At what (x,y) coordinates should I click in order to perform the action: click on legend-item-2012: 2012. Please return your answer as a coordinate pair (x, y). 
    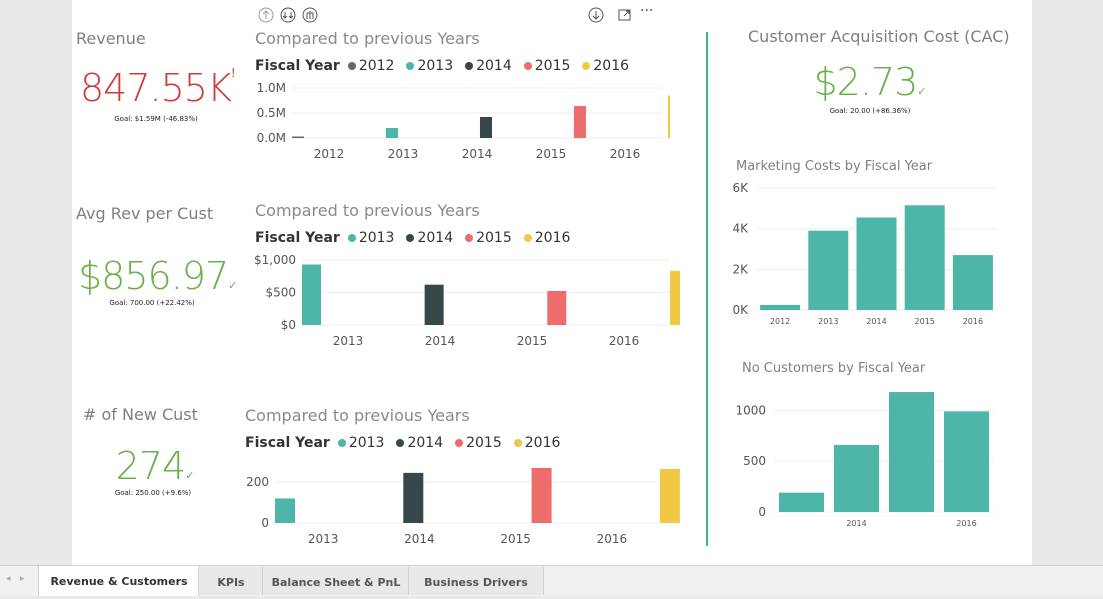
    Looking at the image, I should click on (370, 66).